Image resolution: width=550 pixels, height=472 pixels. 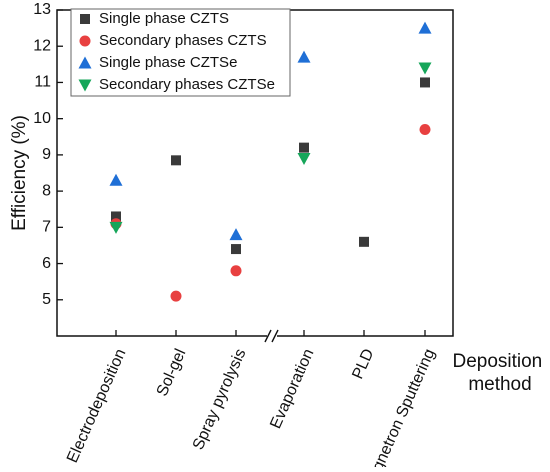 I want to click on y-tick-label: 12, so click(x=42, y=45).